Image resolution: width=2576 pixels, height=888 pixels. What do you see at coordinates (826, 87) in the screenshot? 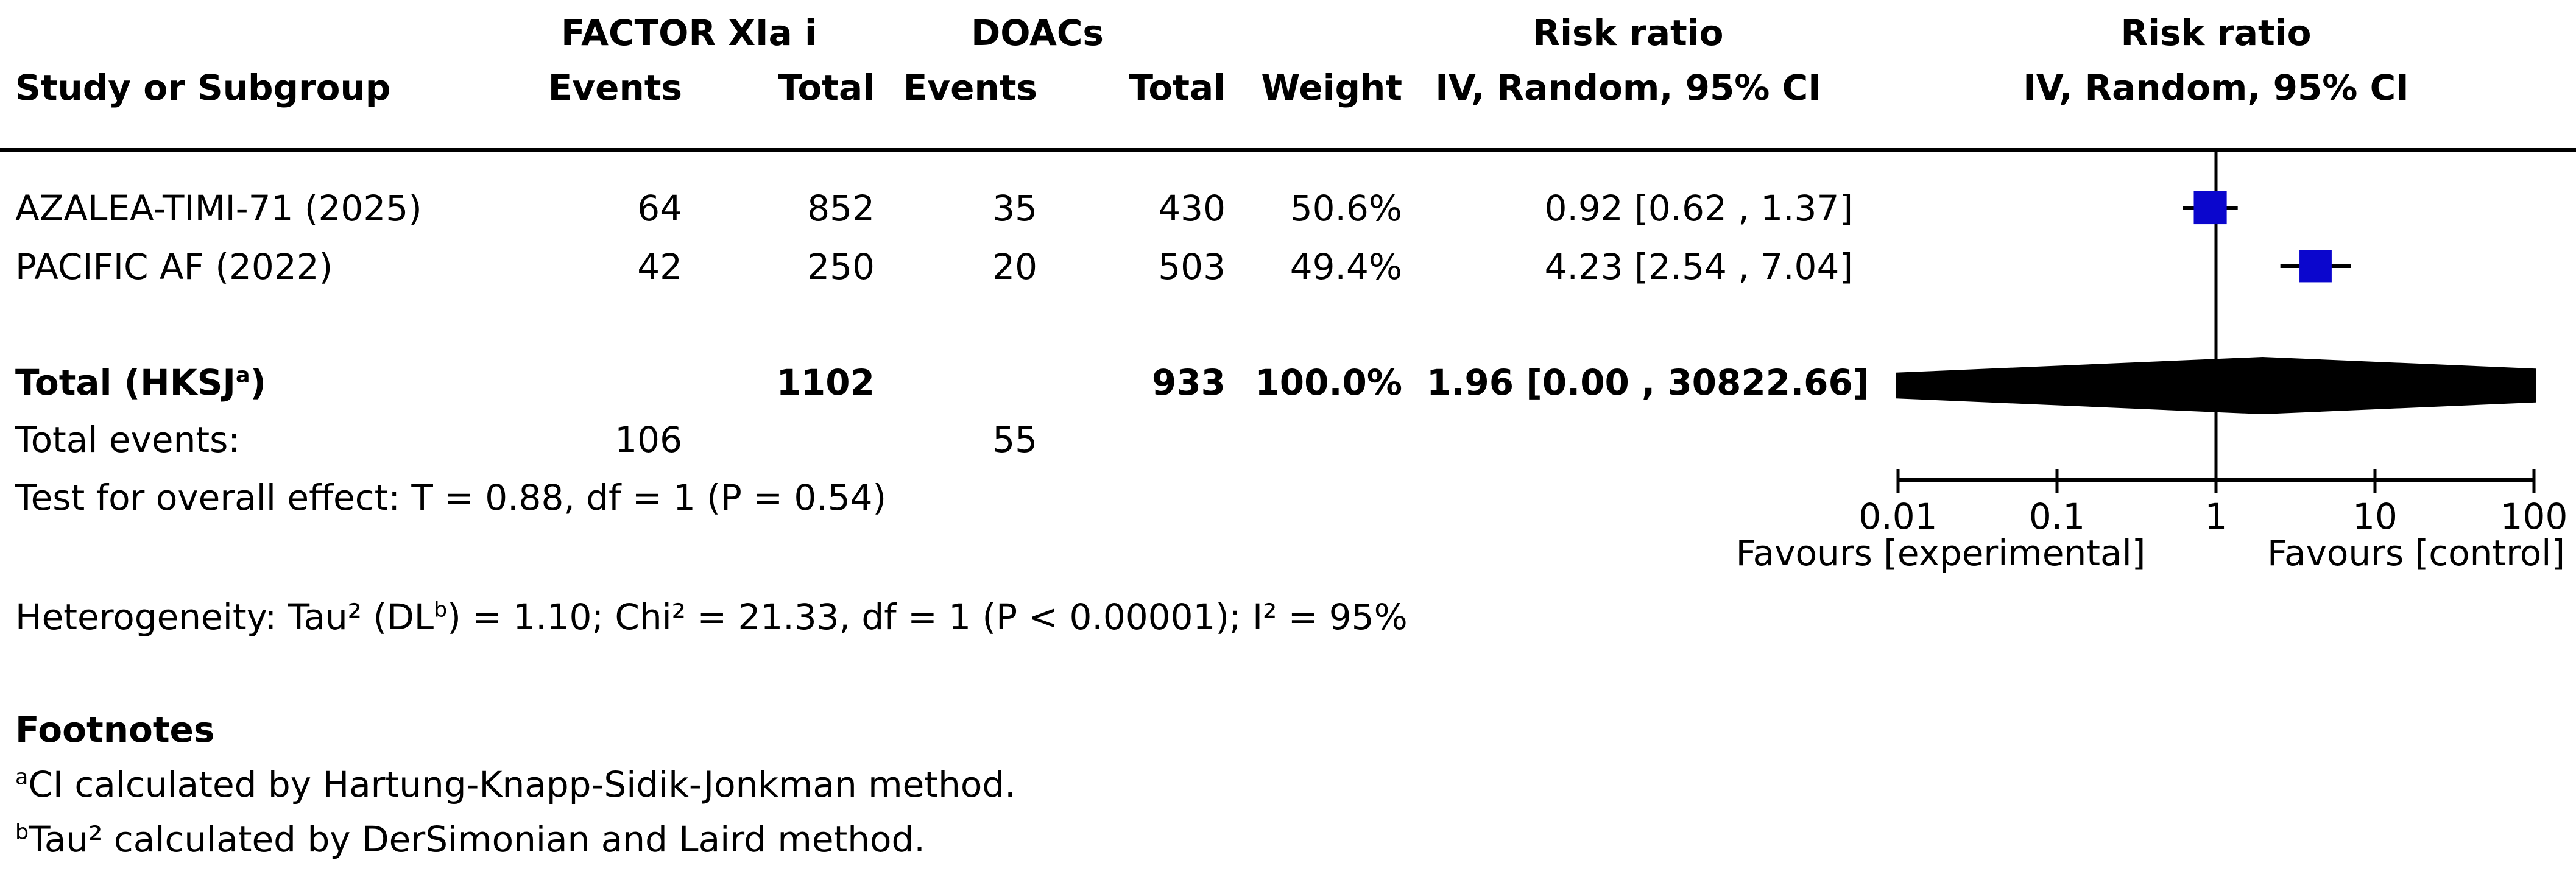
I see `exp-total-header: Total` at bounding box center [826, 87].